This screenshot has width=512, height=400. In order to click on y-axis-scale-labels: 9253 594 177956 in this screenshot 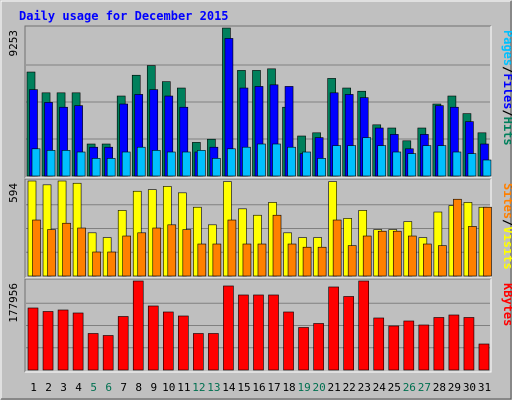, I will do `click(13, 176)`.